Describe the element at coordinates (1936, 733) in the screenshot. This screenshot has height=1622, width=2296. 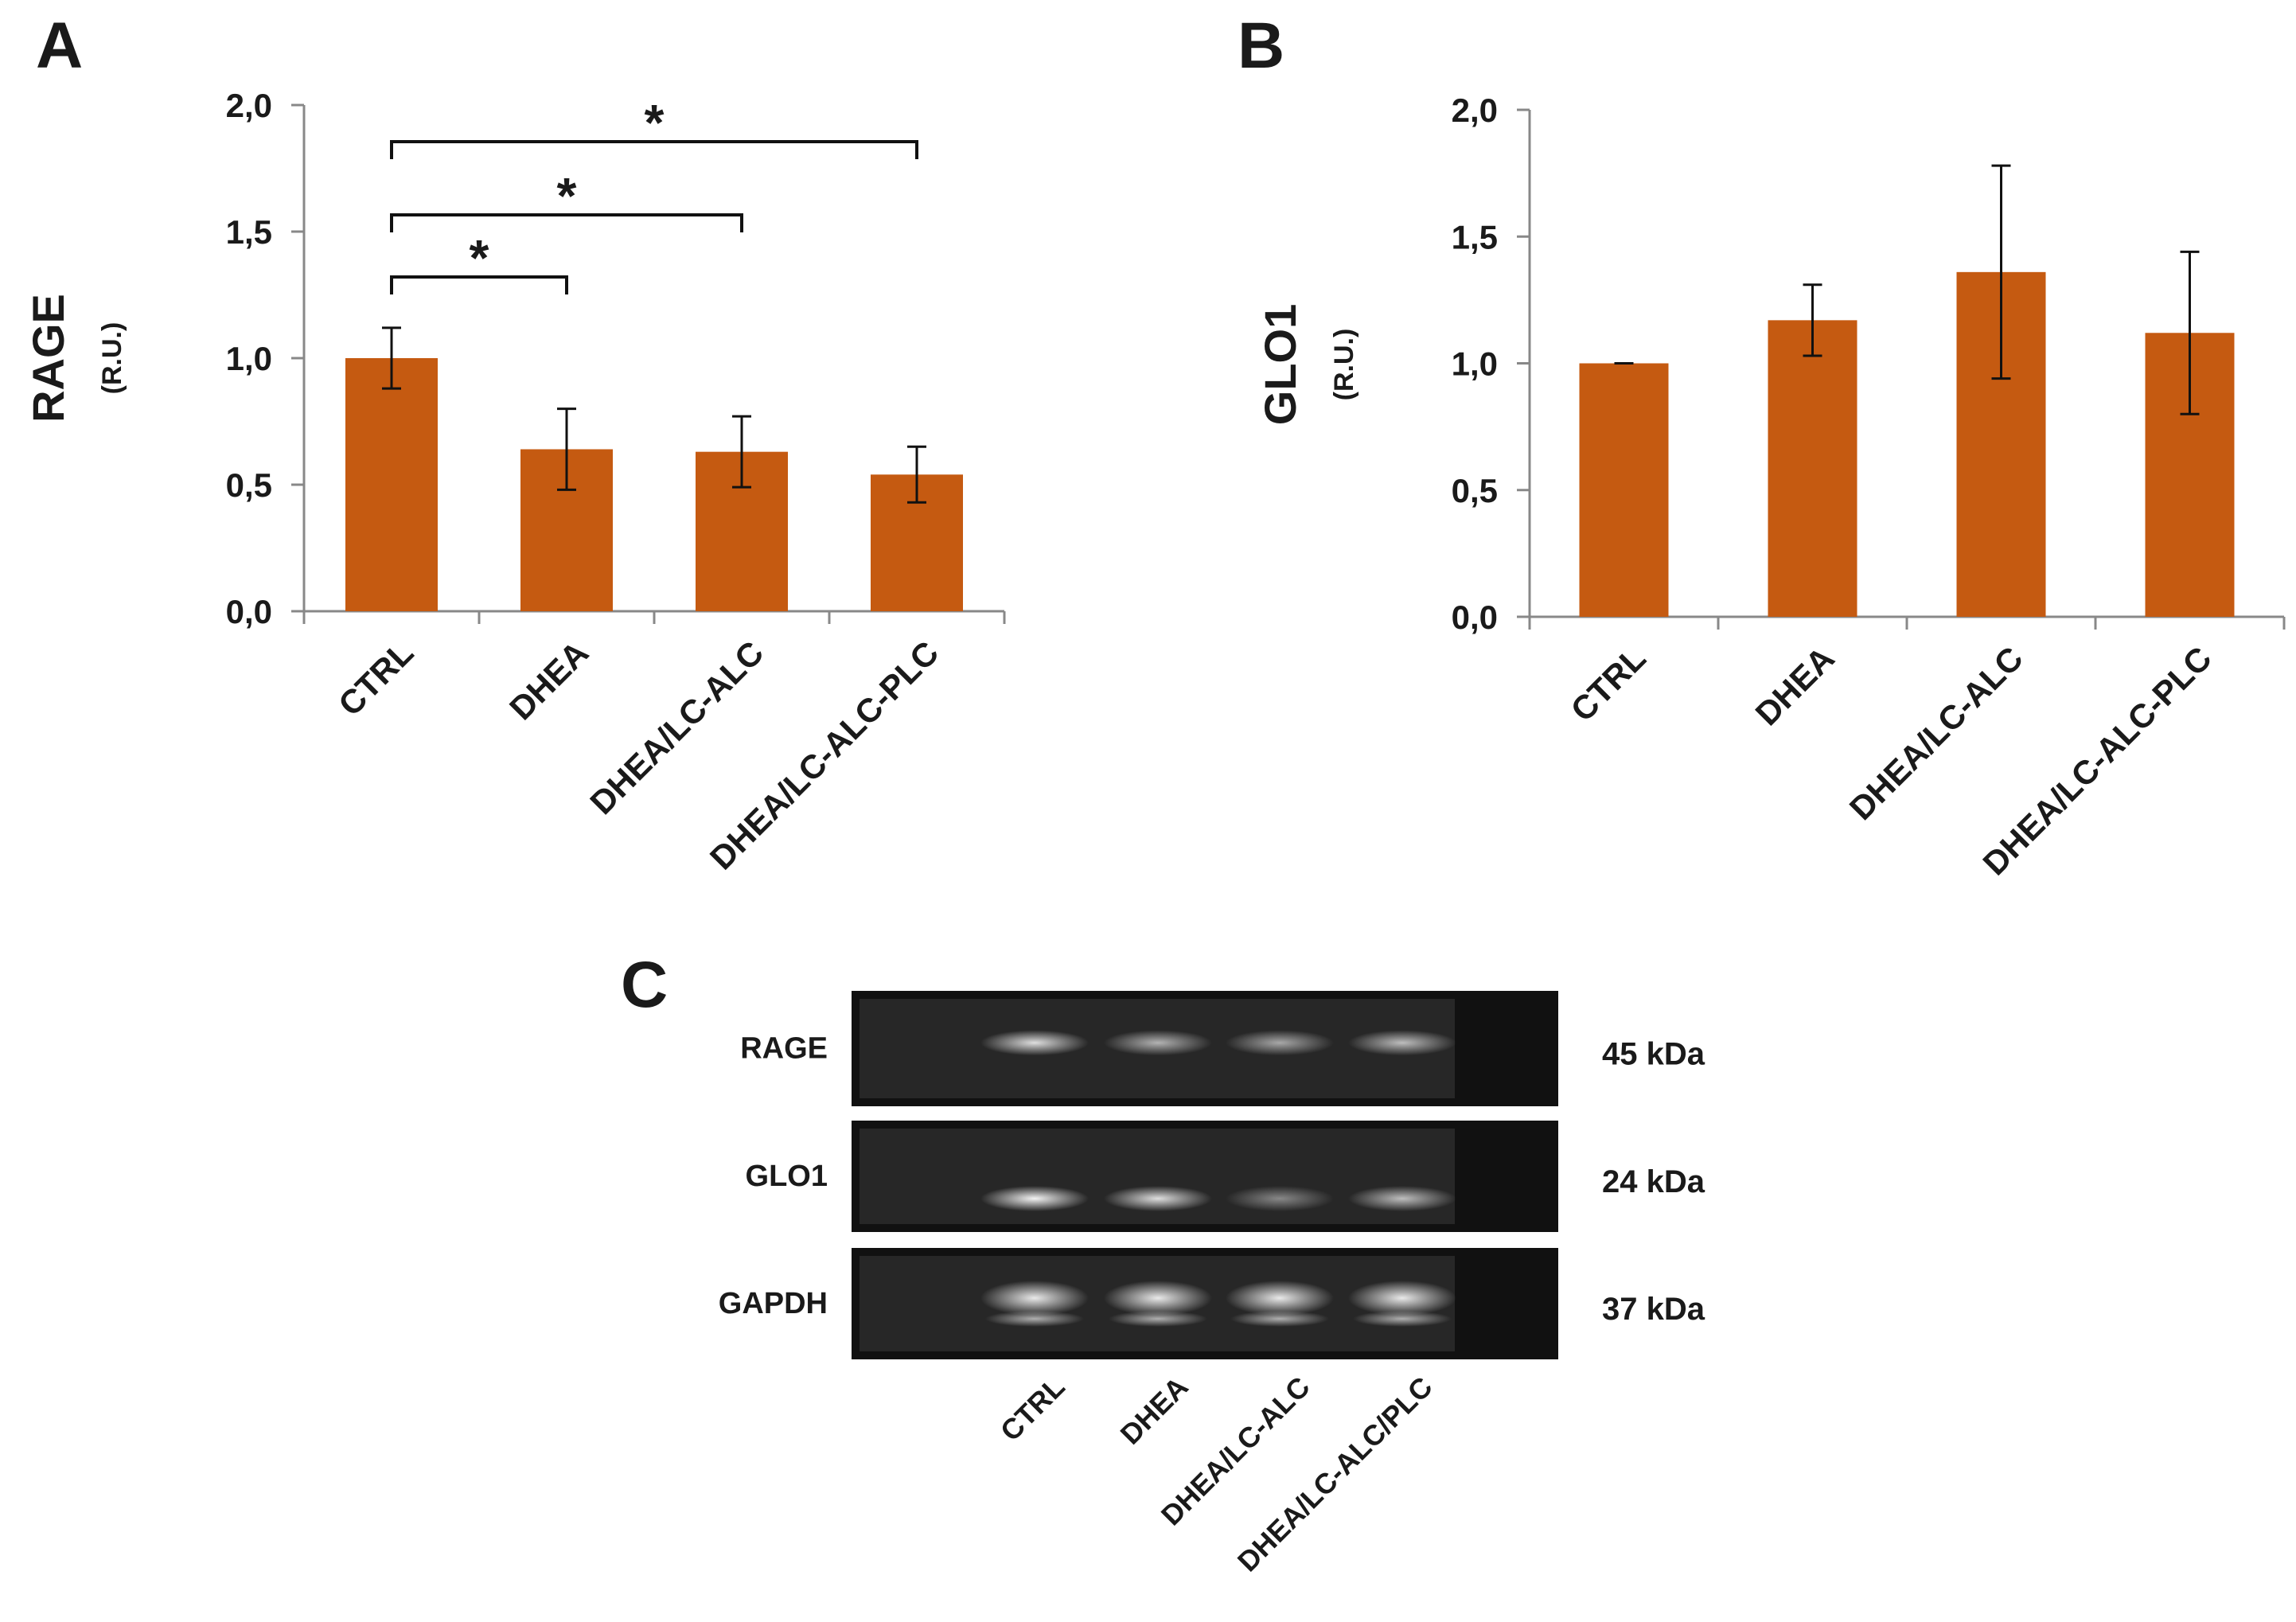
I see `chart-b-category-label: DHEA/LC-ALC` at that location.